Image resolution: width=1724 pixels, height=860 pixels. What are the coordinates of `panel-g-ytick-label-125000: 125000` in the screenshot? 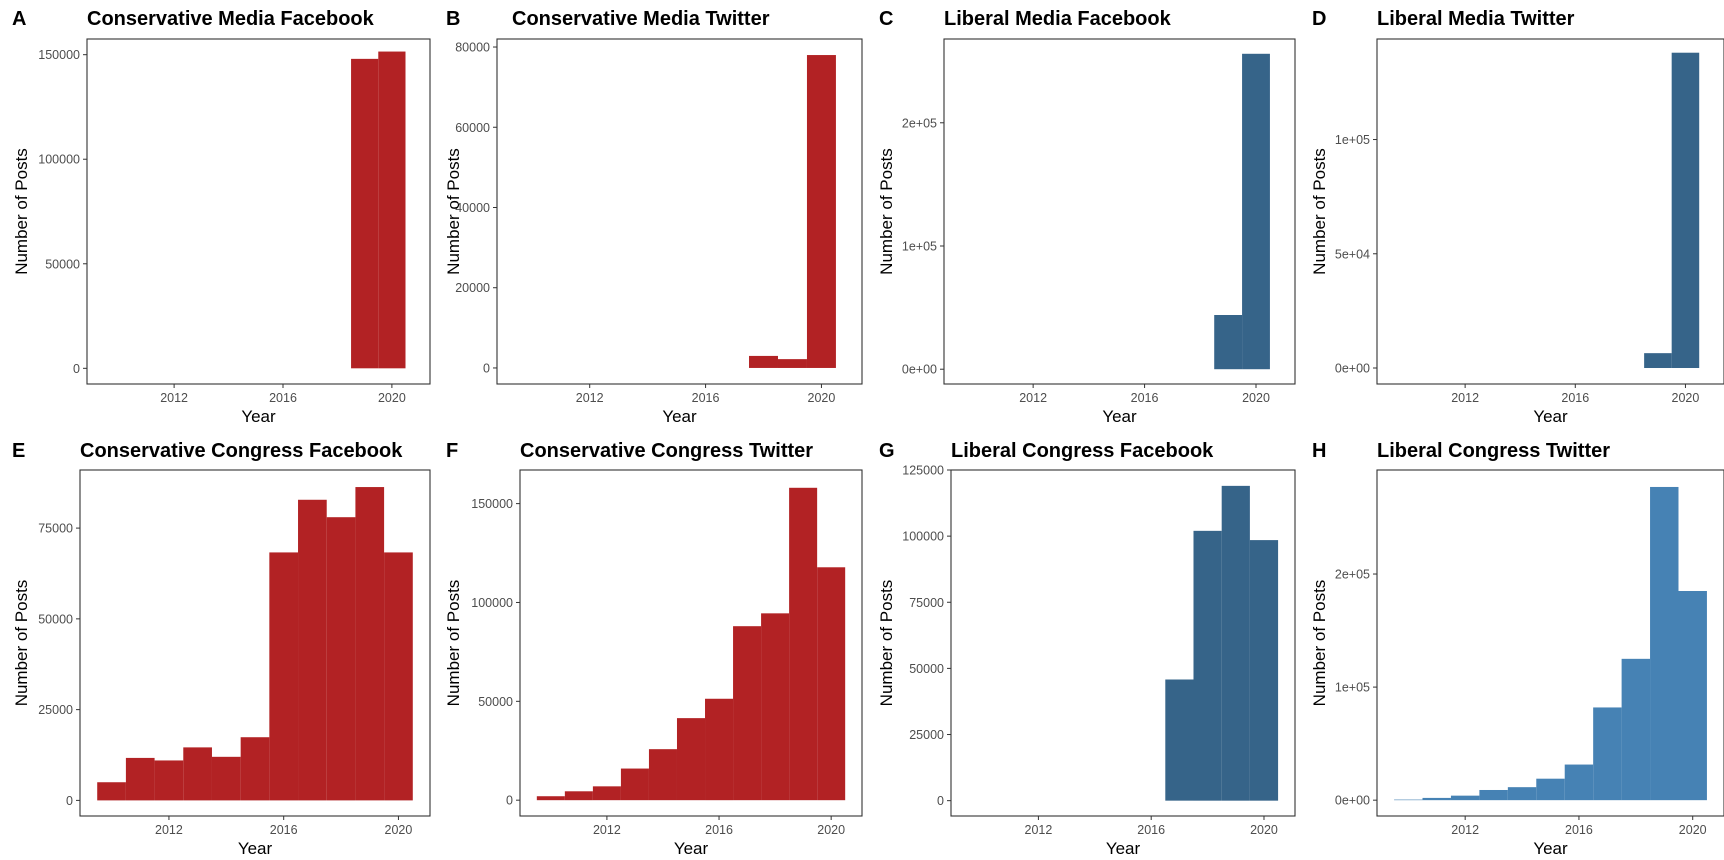 It's located at (923, 471).